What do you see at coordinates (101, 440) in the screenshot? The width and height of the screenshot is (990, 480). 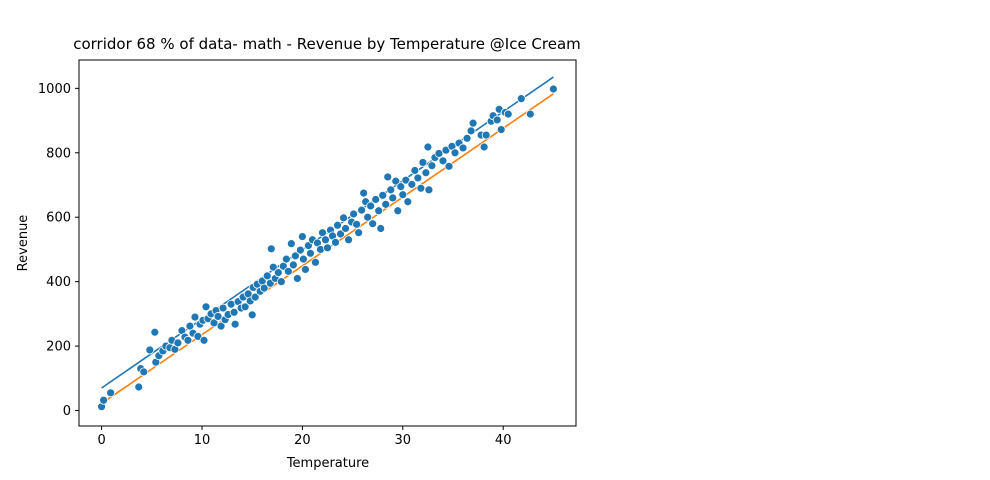 I see `x-tick-label: 0` at bounding box center [101, 440].